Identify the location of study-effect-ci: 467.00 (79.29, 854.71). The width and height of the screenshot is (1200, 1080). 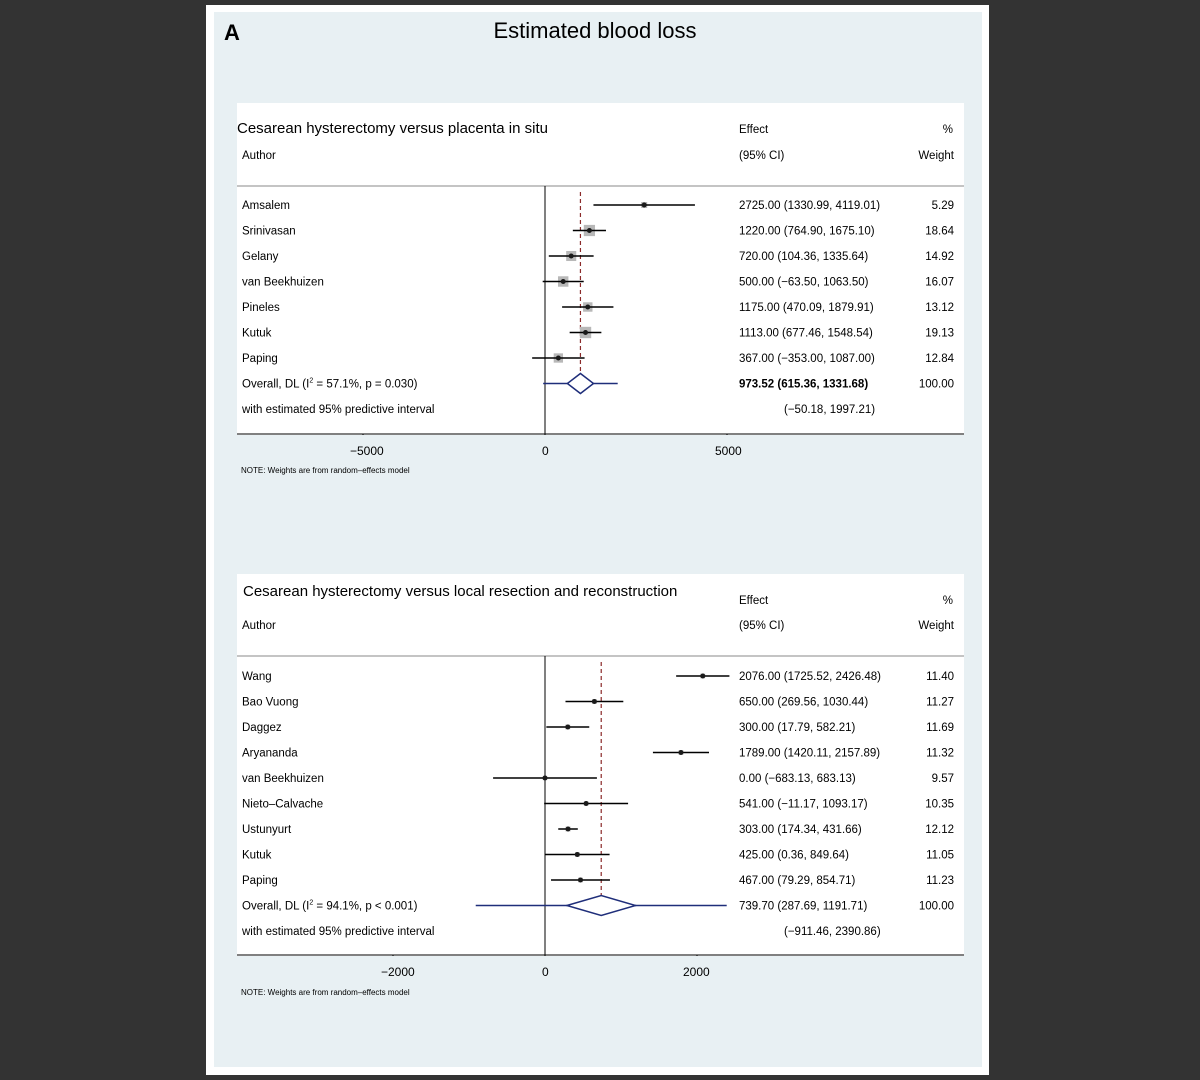
(797, 881).